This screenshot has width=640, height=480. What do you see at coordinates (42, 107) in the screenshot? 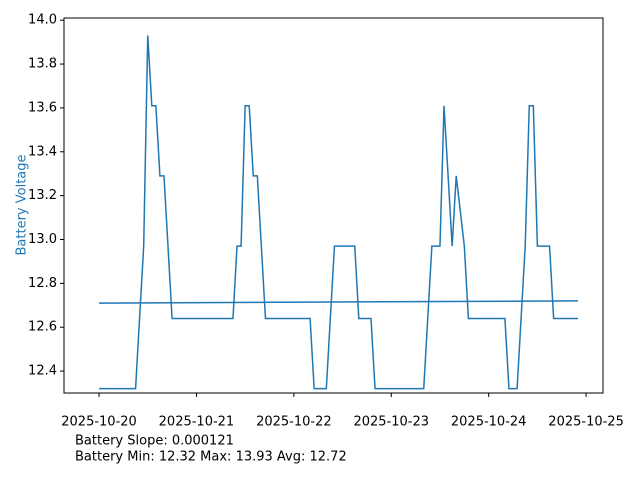
I see `y-tick-label: 13.6` at bounding box center [42, 107].